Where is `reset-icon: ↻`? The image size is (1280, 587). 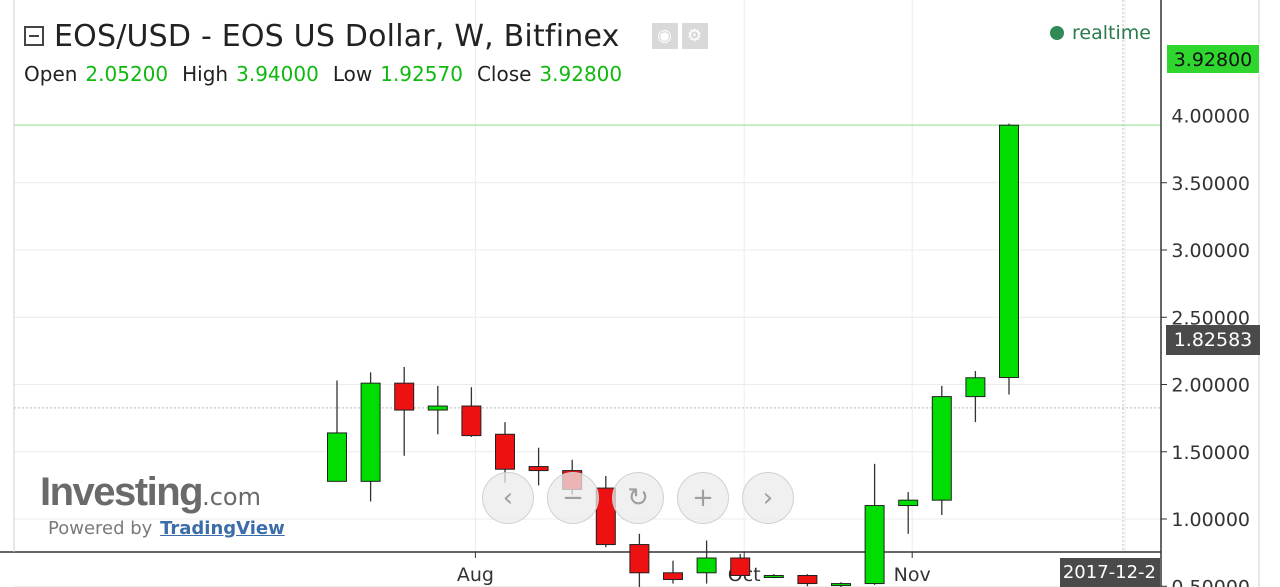
reset-icon: ↻ is located at coordinates (638, 498).